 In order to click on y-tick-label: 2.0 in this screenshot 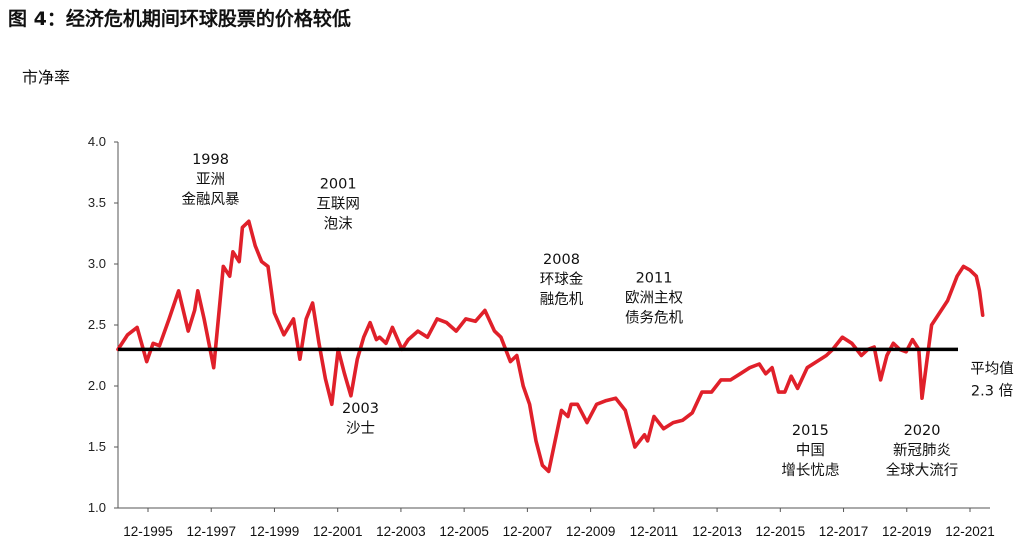, I will do `click(97, 385)`.